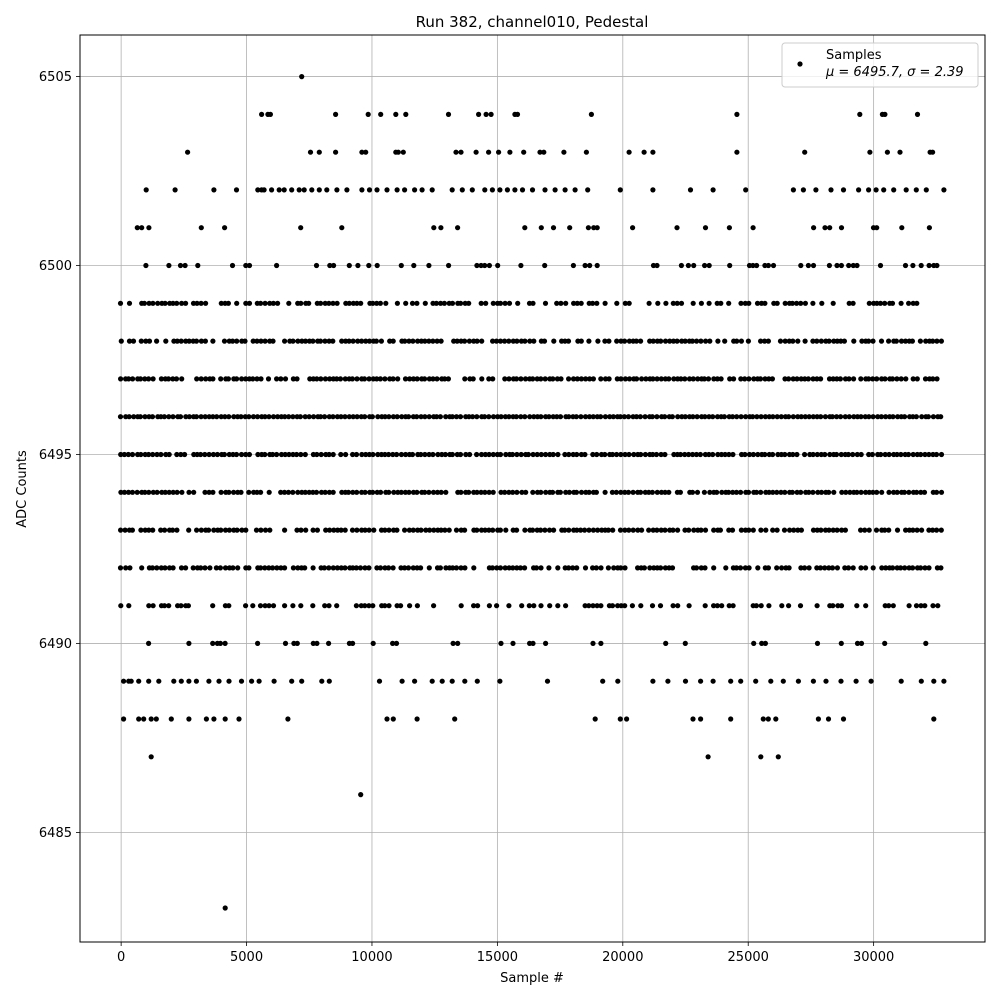  I want to click on x-tick-label: 10000, so click(371, 957).